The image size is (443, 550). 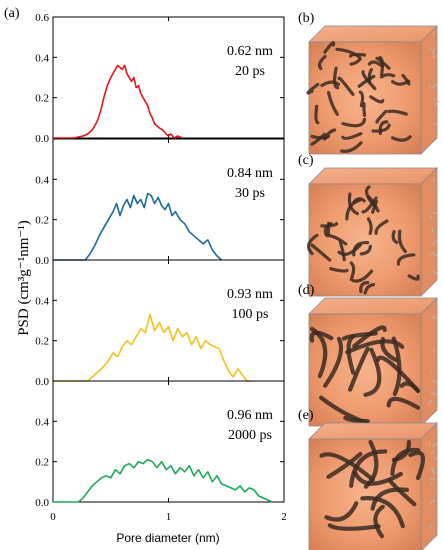 I want to click on x-axis-title: Pore diameter (nm), so click(x=167, y=538).